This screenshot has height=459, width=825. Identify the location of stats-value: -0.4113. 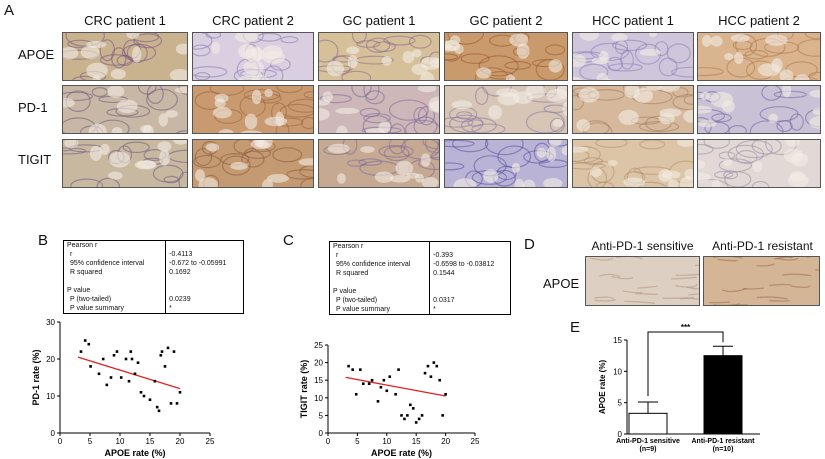
(204, 254).